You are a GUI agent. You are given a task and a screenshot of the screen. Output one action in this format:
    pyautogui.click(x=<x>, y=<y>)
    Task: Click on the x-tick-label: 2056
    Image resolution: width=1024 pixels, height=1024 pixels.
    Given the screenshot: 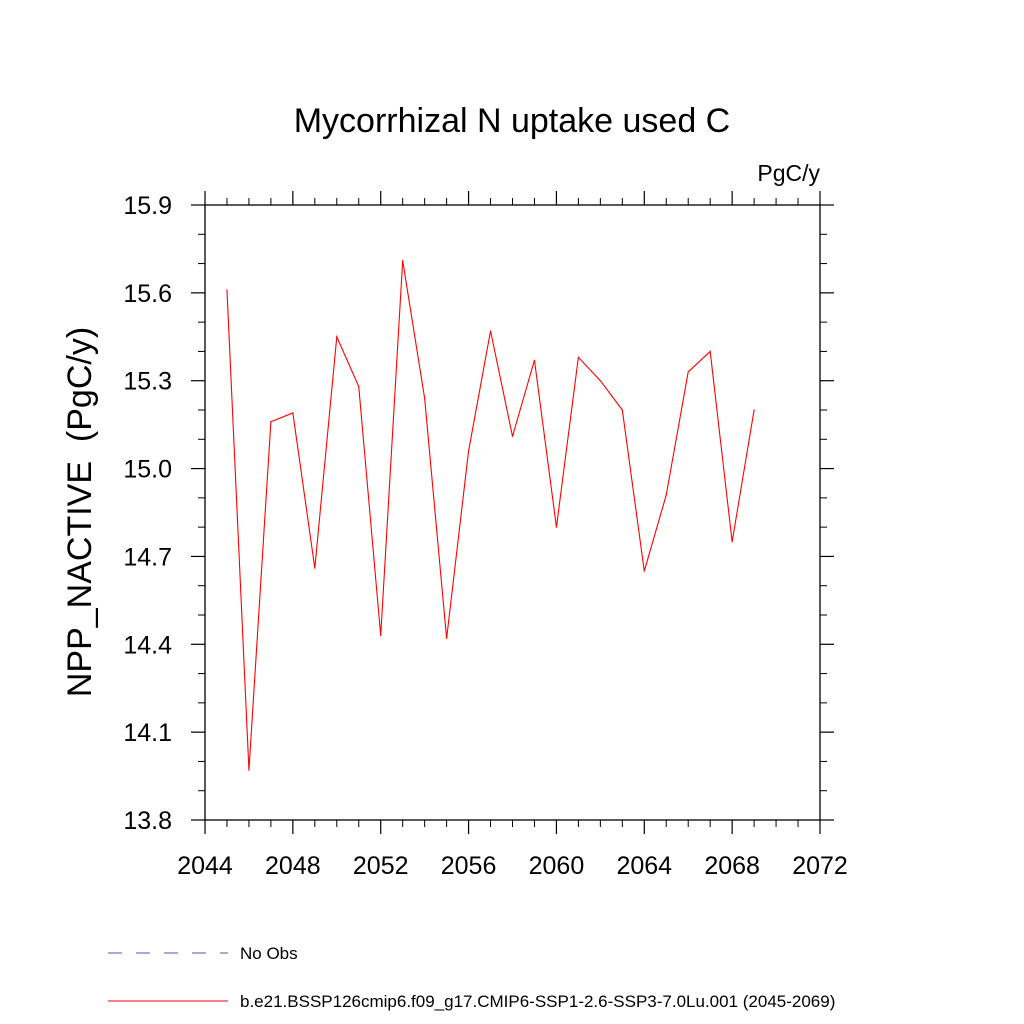 What is the action you would take?
    pyautogui.click(x=469, y=866)
    